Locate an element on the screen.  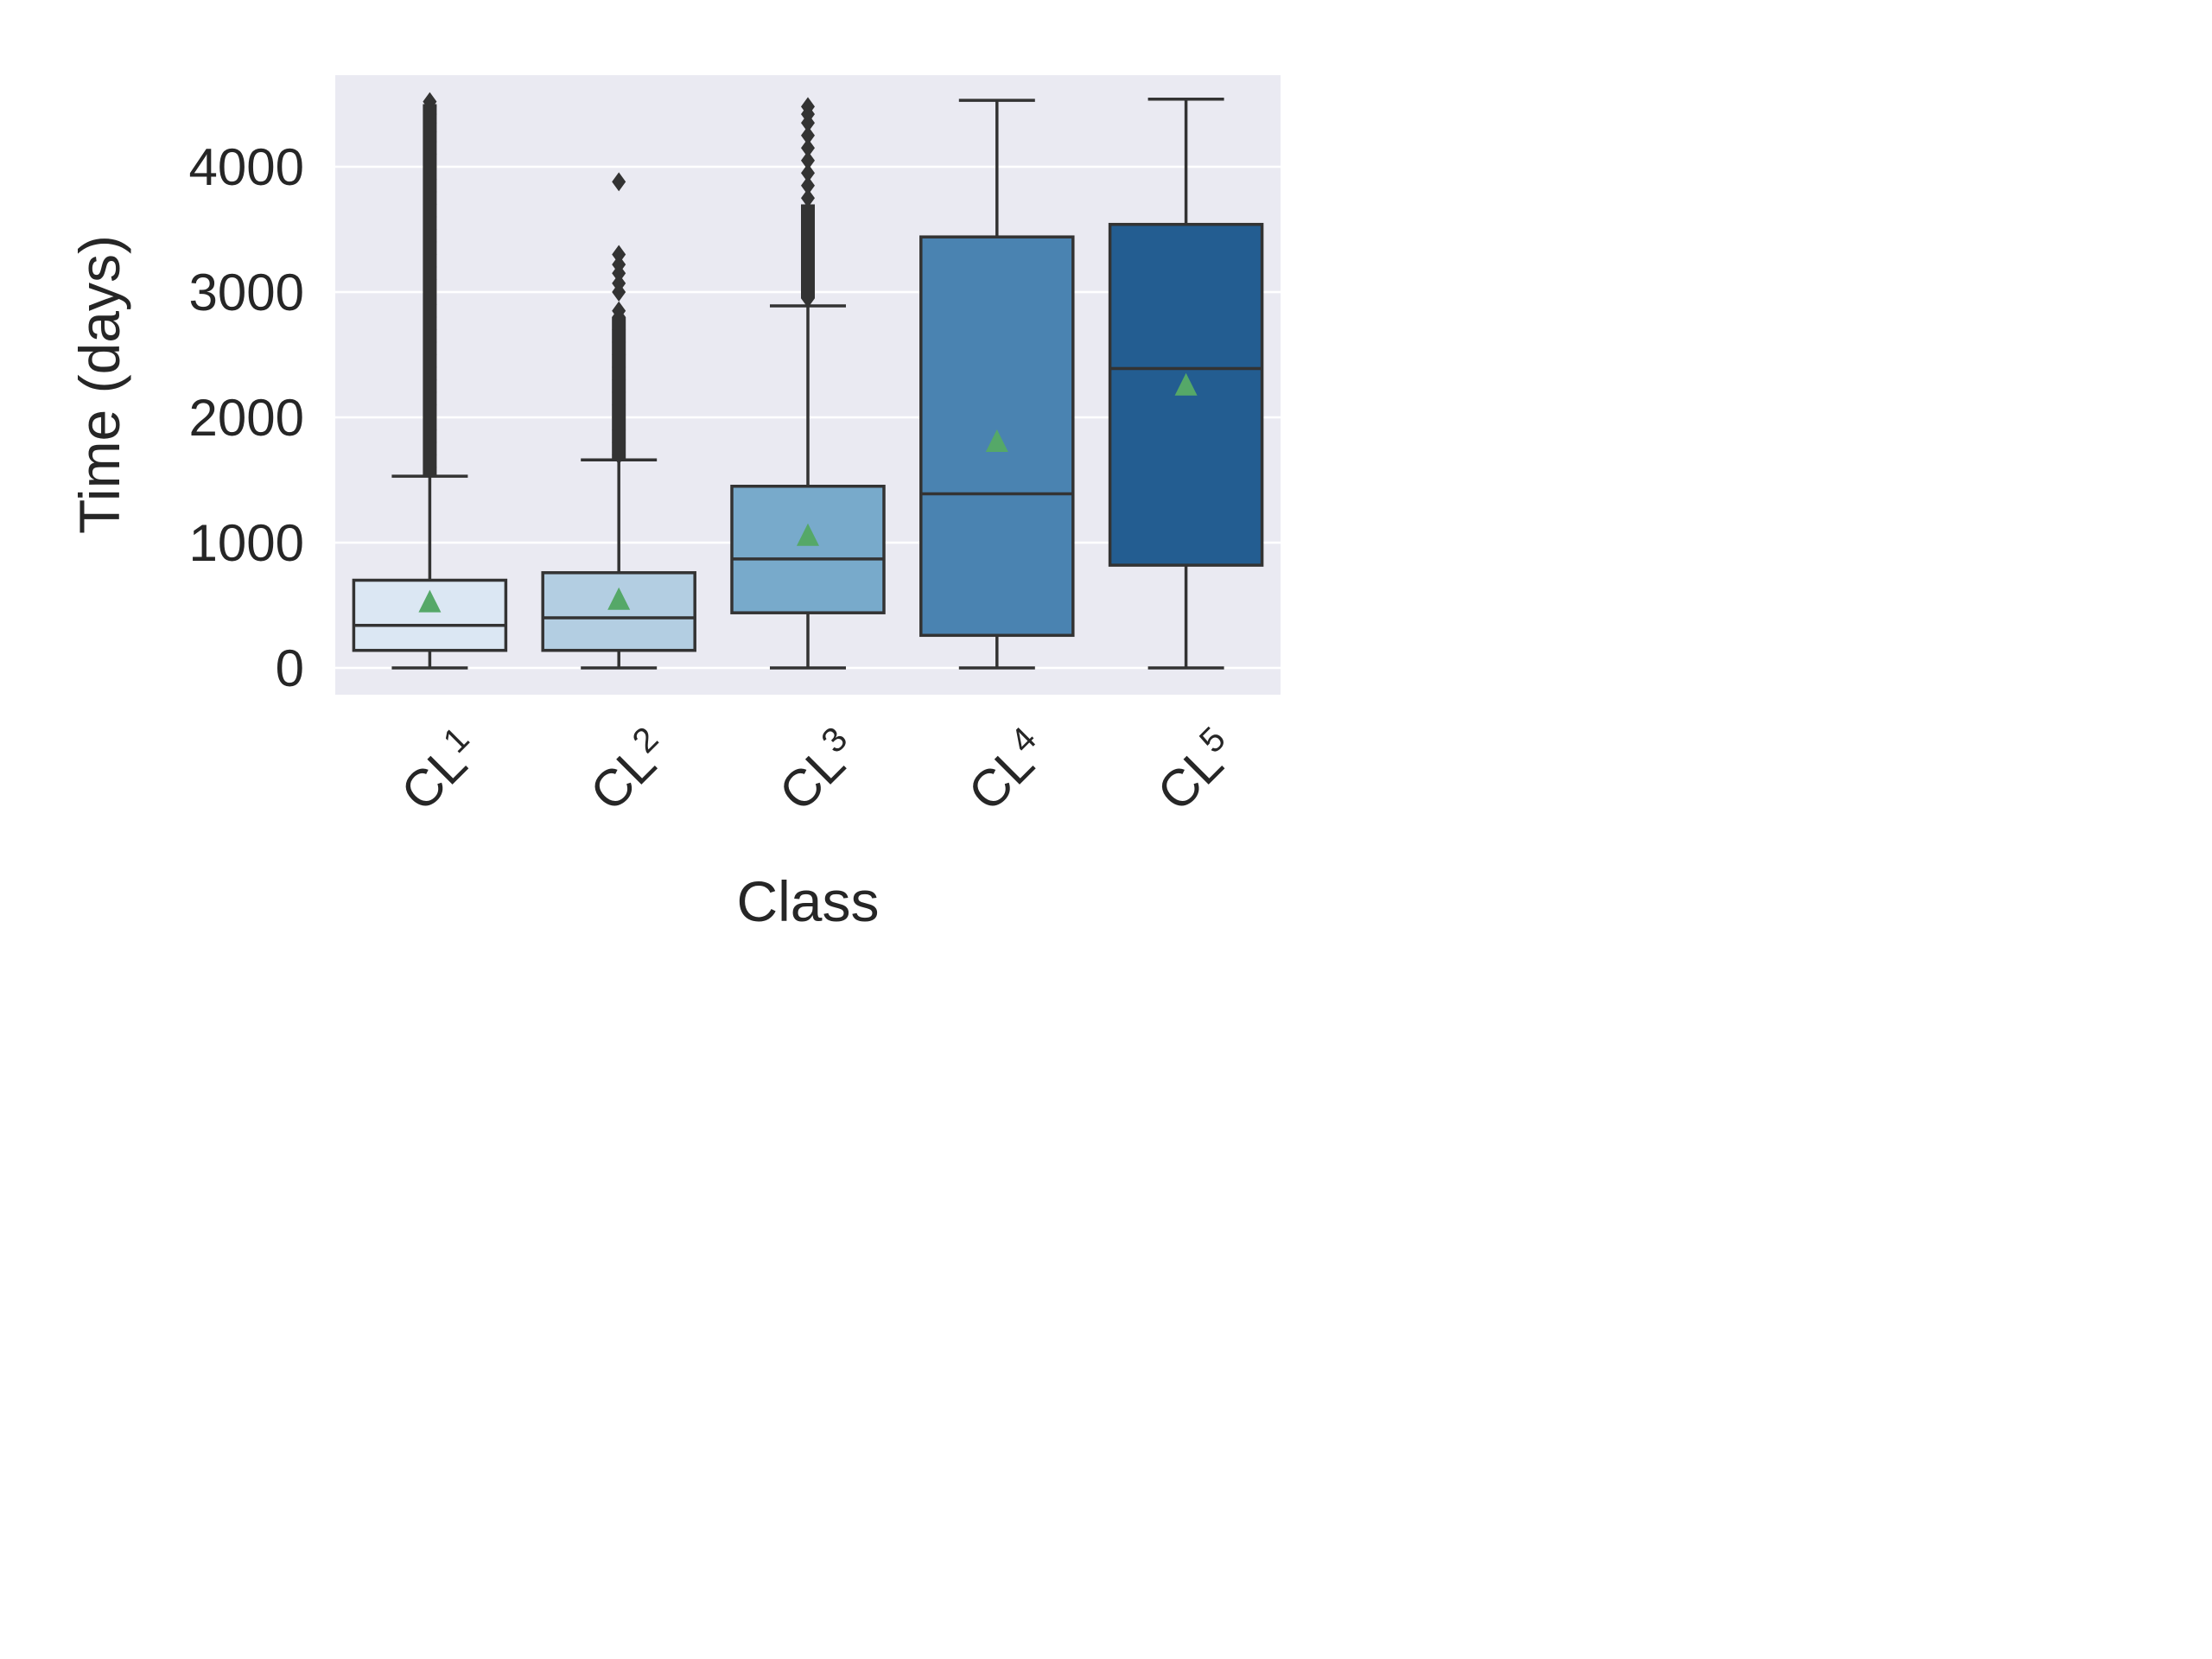
x-tick-label-2: CL2 is located at coordinates (629, 771).